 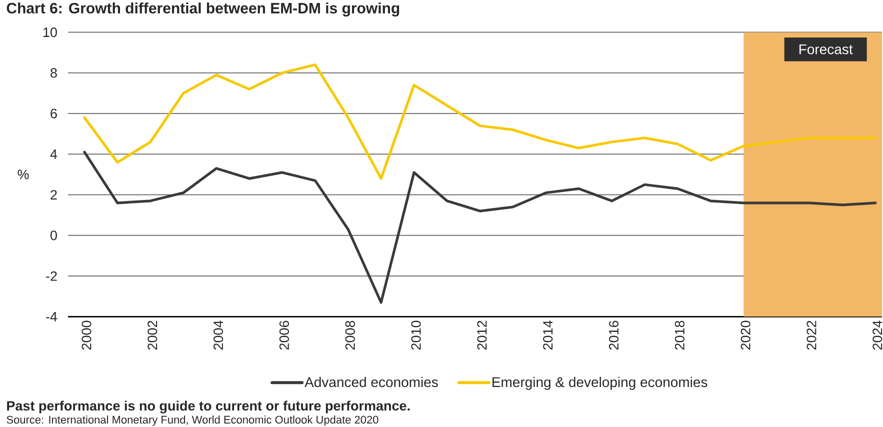 What do you see at coordinates (219, 335) in the screenshot?
I see `x-tick-label: 2004` at bounding box center [219, 335].